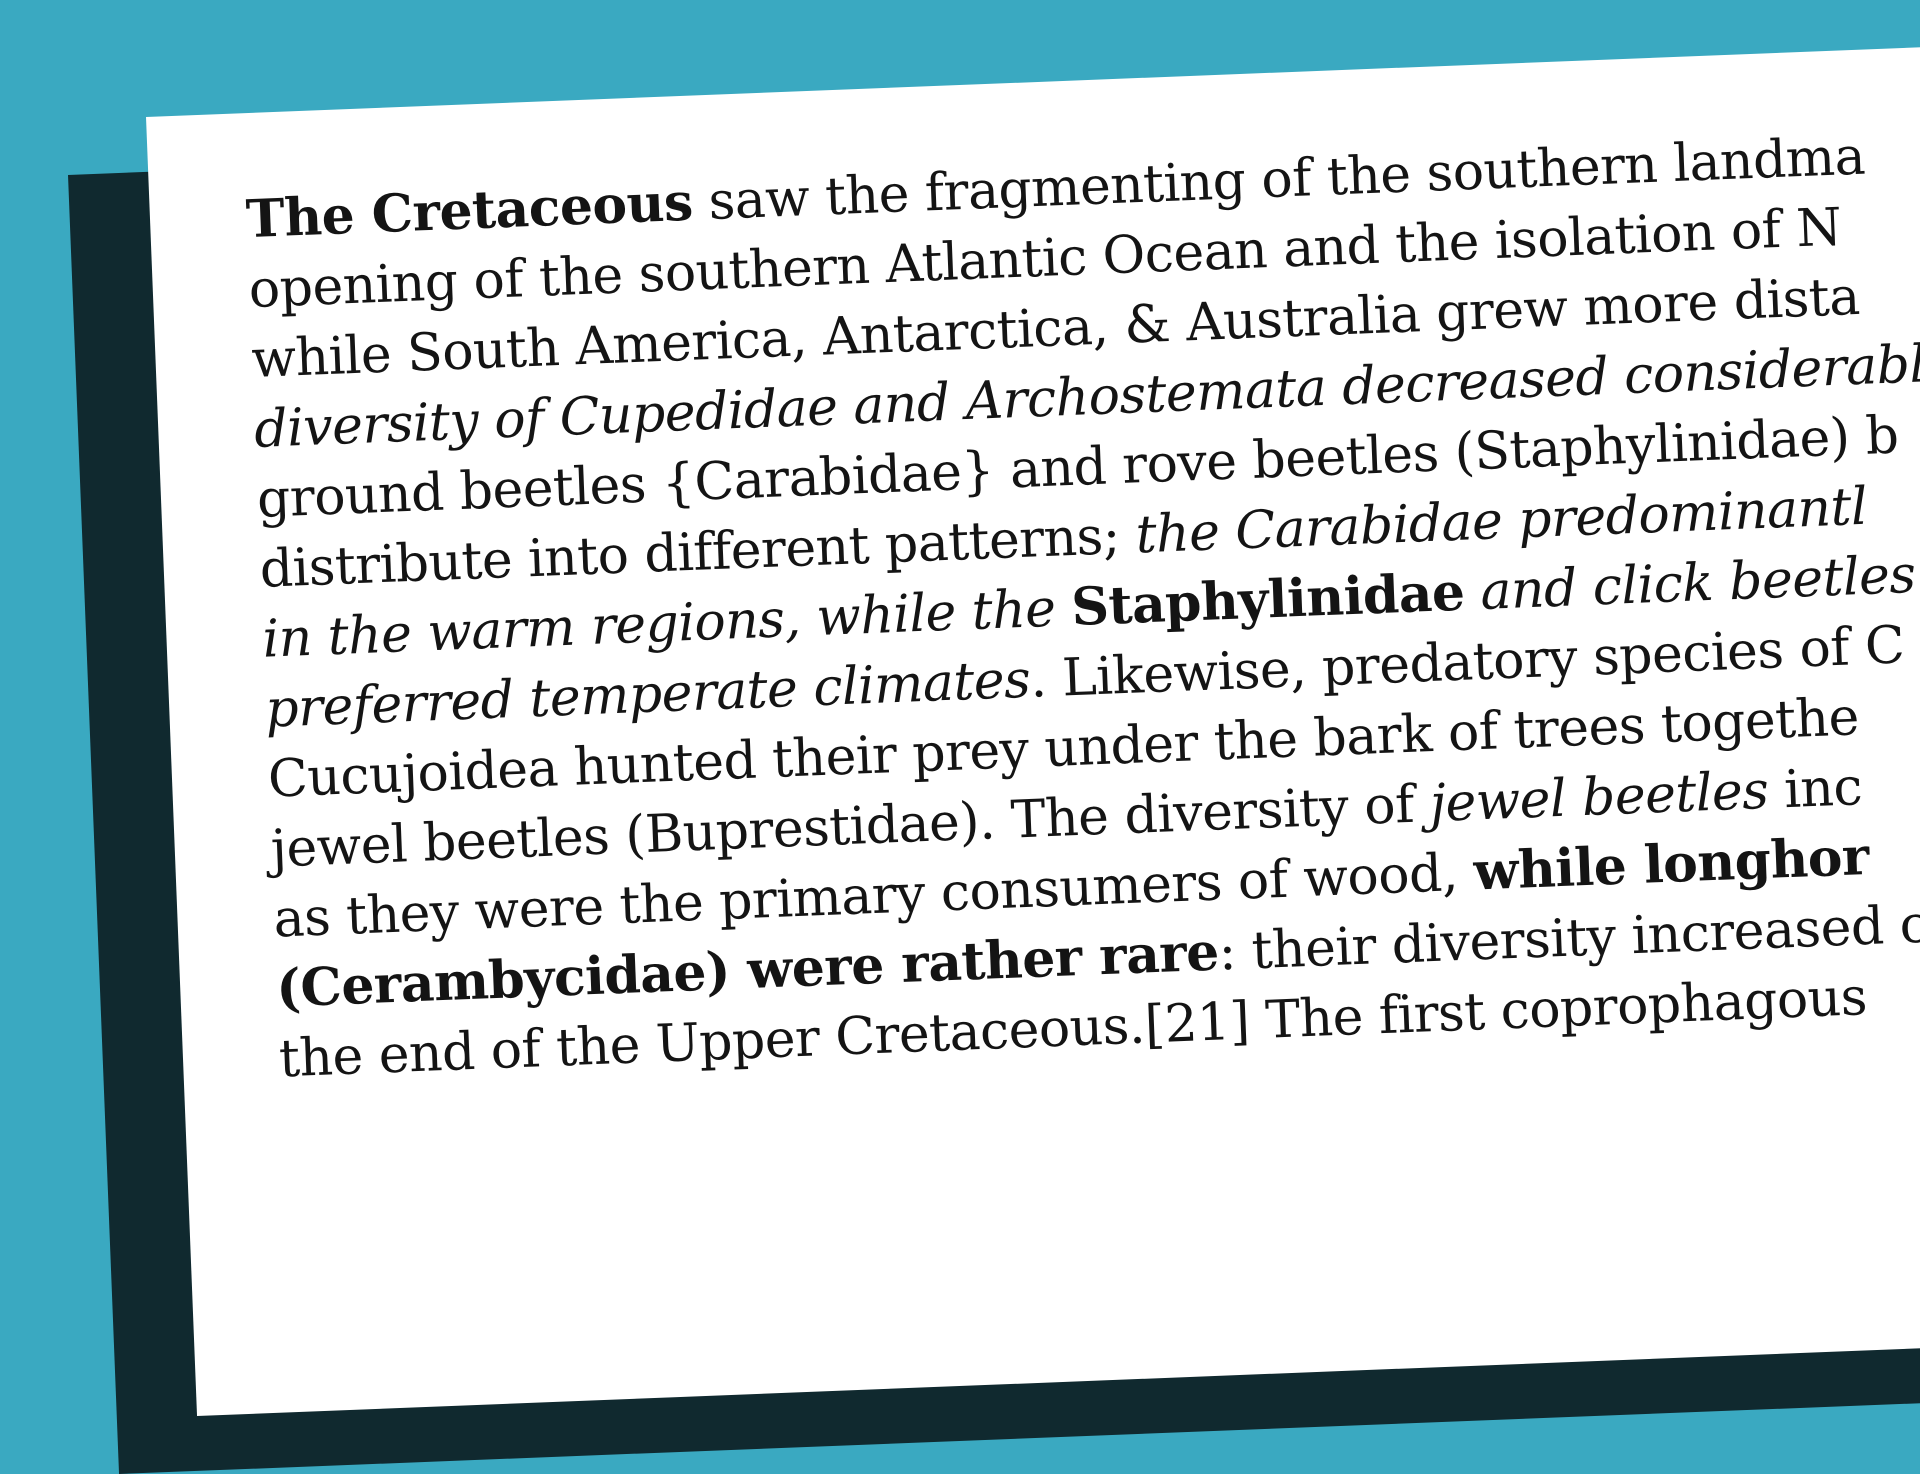 This screenshot has width=1920, height=1474. I want to click on italic-text: jewel beetles, so click(1599, 797).